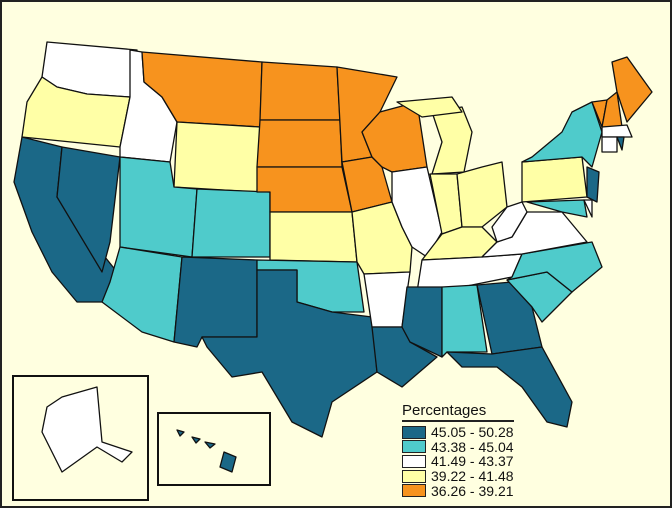 The height and width of the screenshot is (508, 672). What do you see at coordinates (289, 353) in the screenshot?
I see `state-tx` at bounding box center [289, 353].